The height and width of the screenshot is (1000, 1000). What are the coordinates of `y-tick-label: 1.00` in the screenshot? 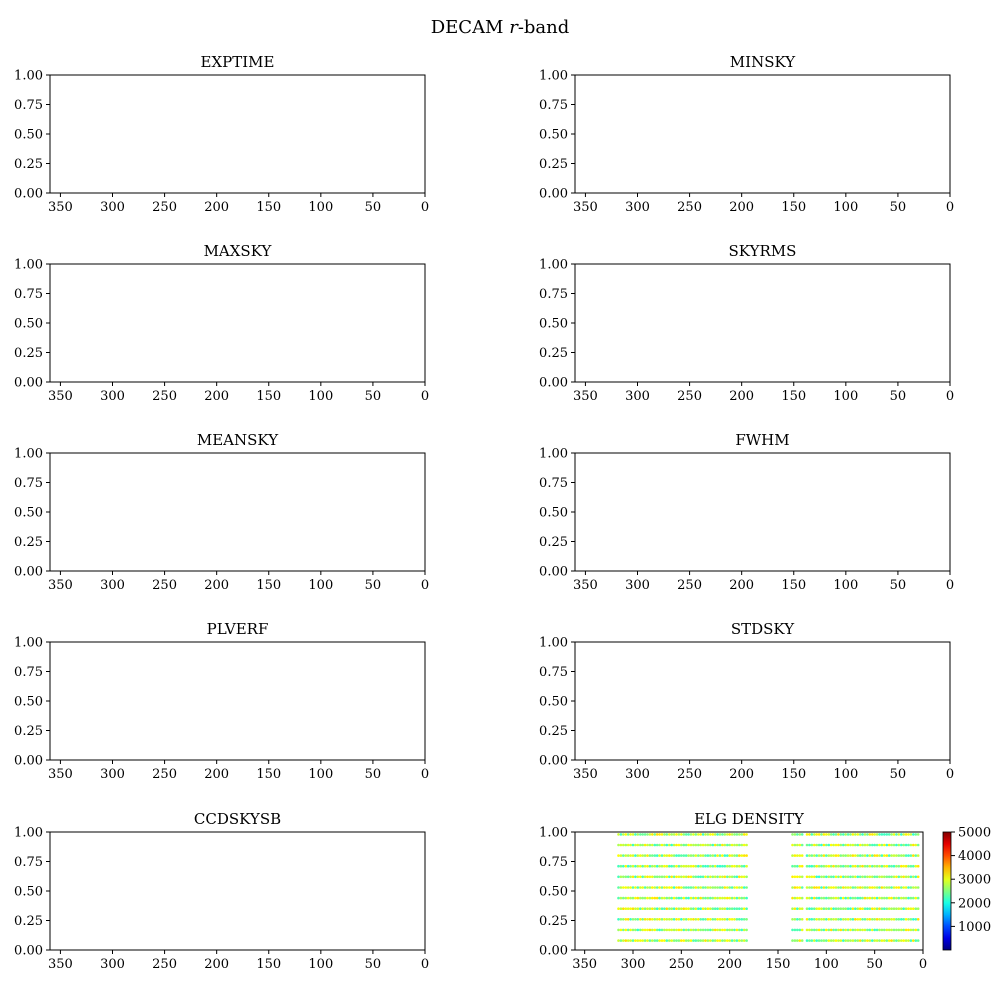 It's located at (553, 833).